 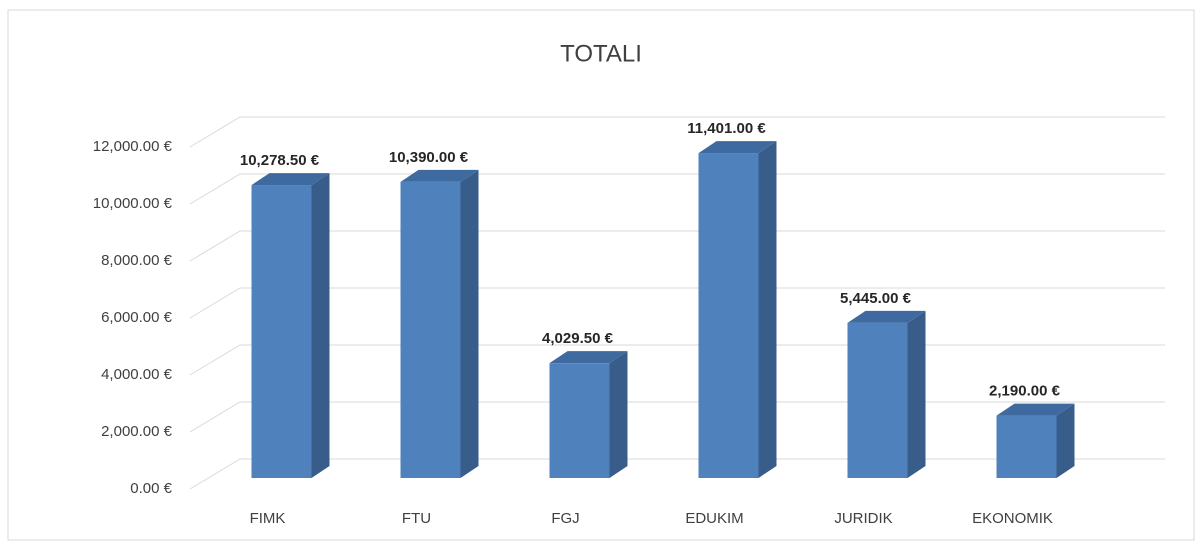 What do you see at coordinates (726, 128) in the screenshot?
I see `value-label: 11,401.00 €` at bounding box center [726, 128].